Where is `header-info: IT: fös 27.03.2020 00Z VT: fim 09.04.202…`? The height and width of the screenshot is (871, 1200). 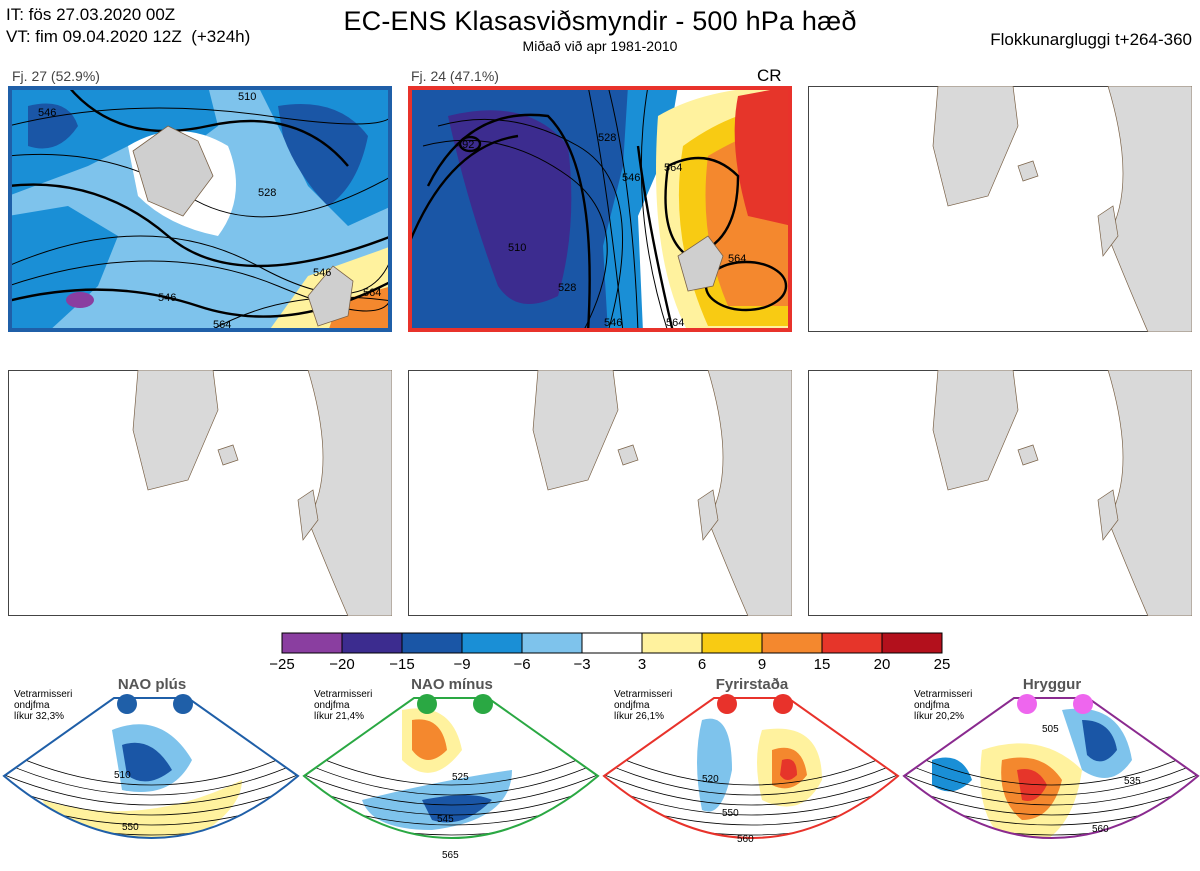
header-info: IT: fös 27.03.2020 00Z VT: fim 09.04.202… is located at coordinates (128, 26).